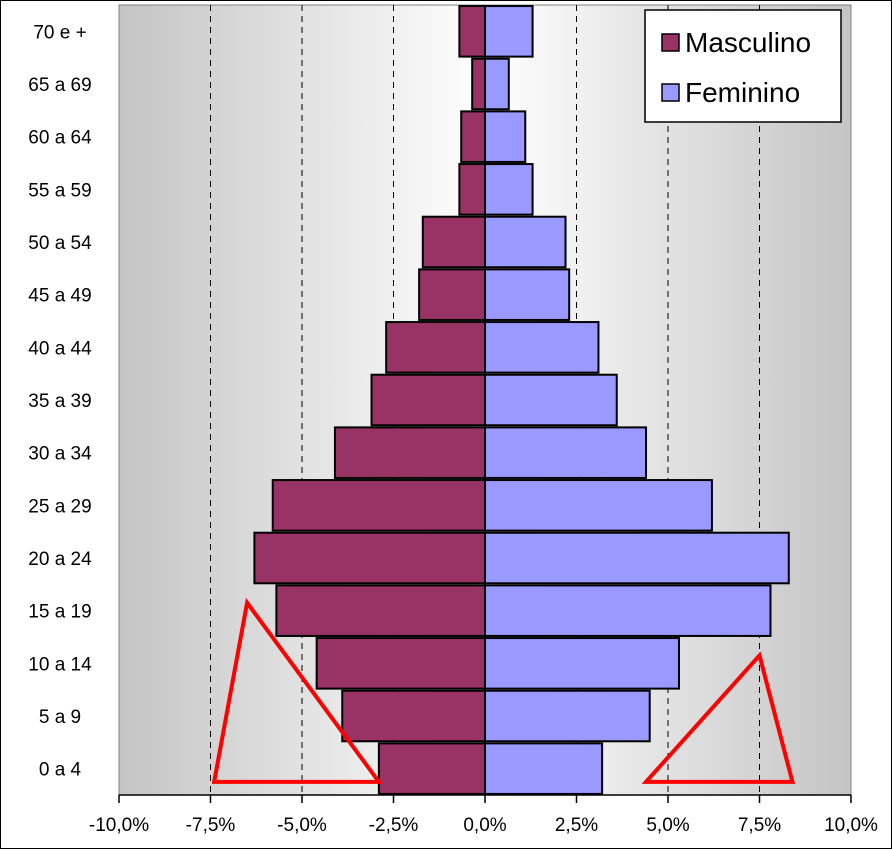  What do you see at coordinates (59, 85) in the screenshot?
I see `y-category-label: 65 a 69` at bounding box center [59, 85].